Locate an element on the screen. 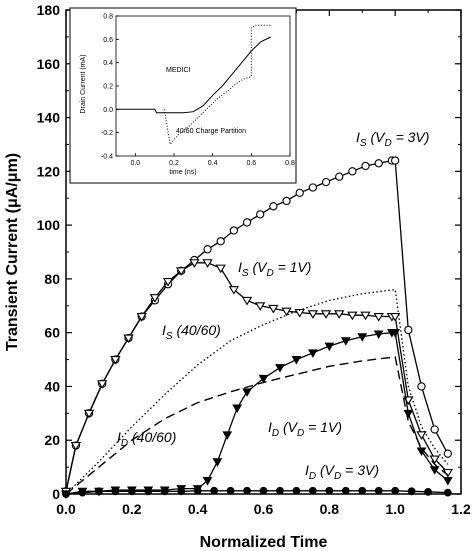 The image size is (474, 551). inset-x-tick-label: 0.0 is located at coordinates (135, 163).